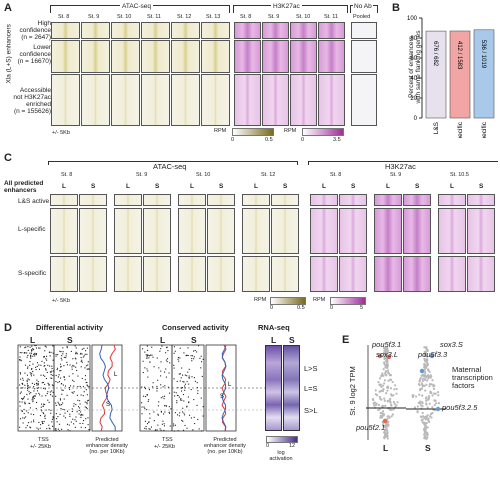 This screenshot has width=500, height=481. I want to click on d-band-l-eq-s: L=S, so click(311, 388).